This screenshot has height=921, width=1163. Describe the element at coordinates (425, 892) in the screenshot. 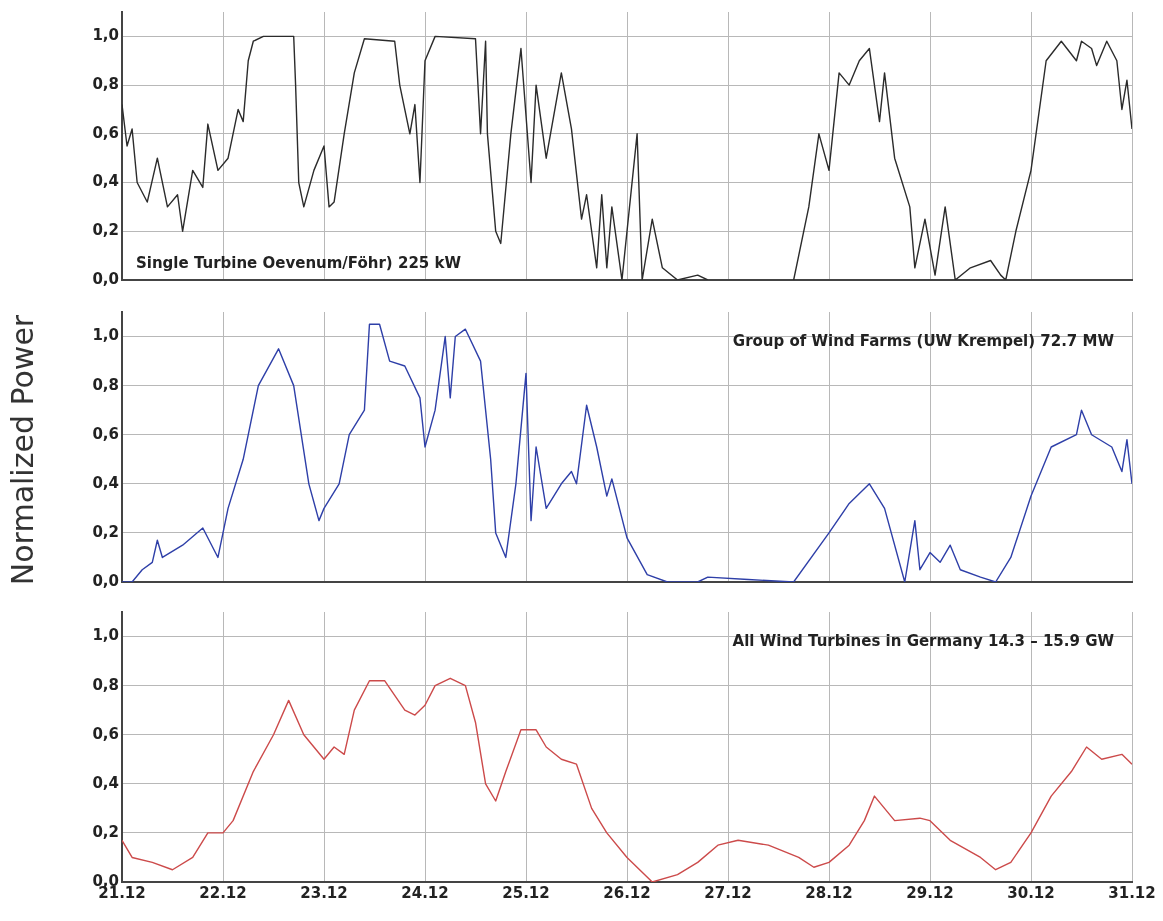

I see `x-tick-label: 24.12` at that location.